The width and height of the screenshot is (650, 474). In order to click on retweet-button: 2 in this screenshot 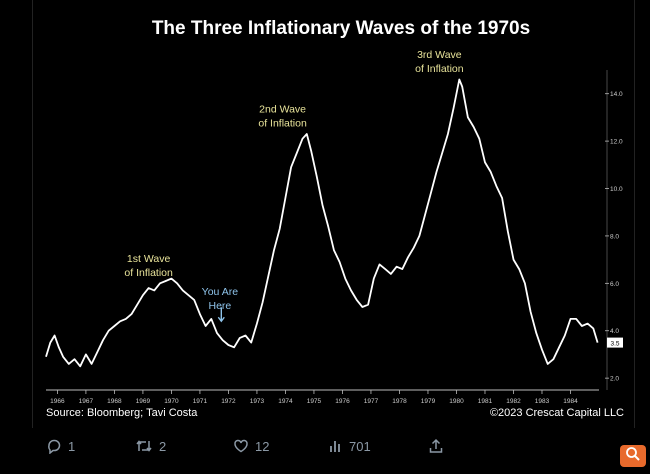, I will do `click(150, 446)`.